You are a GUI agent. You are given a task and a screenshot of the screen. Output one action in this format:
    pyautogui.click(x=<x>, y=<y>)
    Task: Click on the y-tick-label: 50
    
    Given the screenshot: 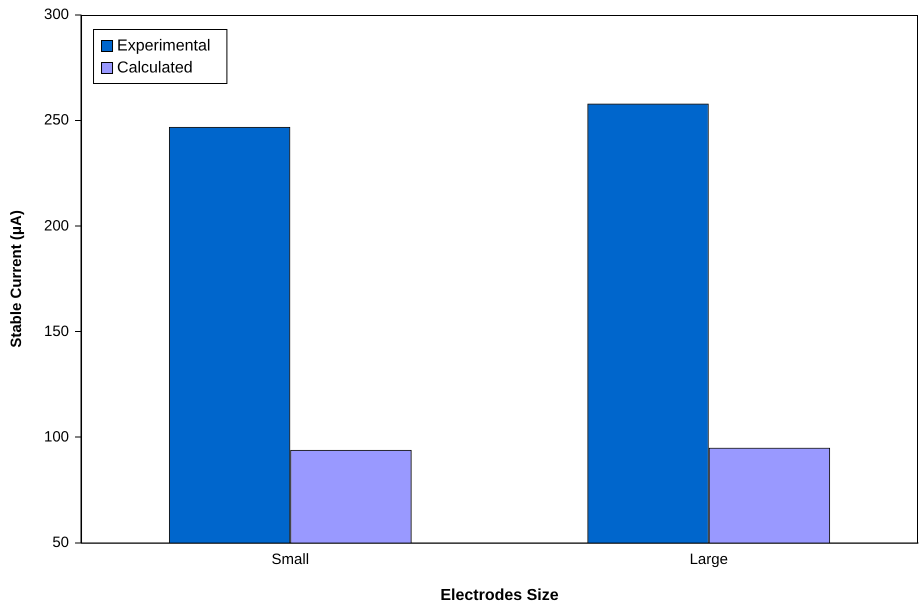 What is the action you would take?
    pyautogui.click(x=61, y=542)
    